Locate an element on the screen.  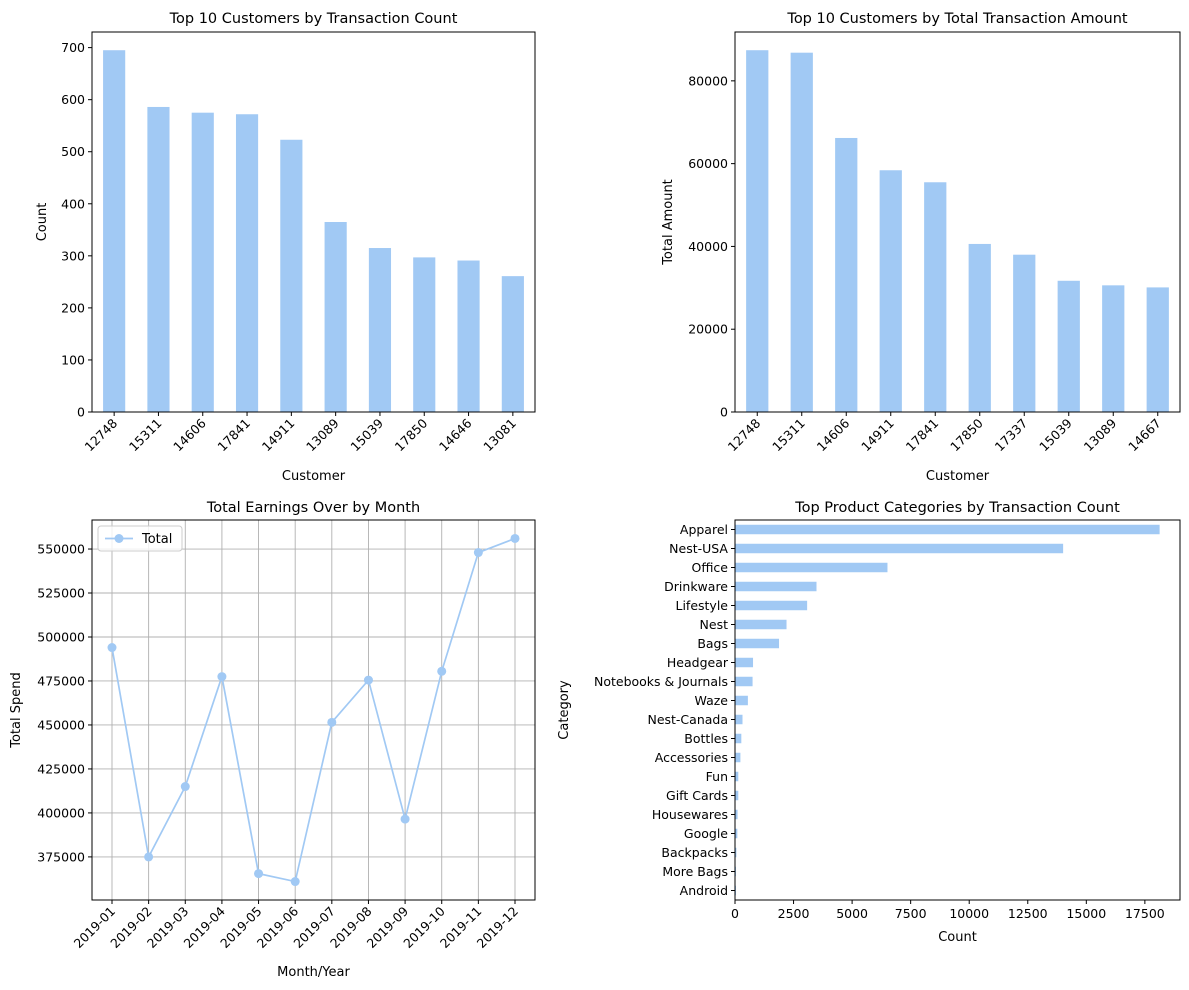
y-tick-label: 550000 is located at coordinates (61, 549).